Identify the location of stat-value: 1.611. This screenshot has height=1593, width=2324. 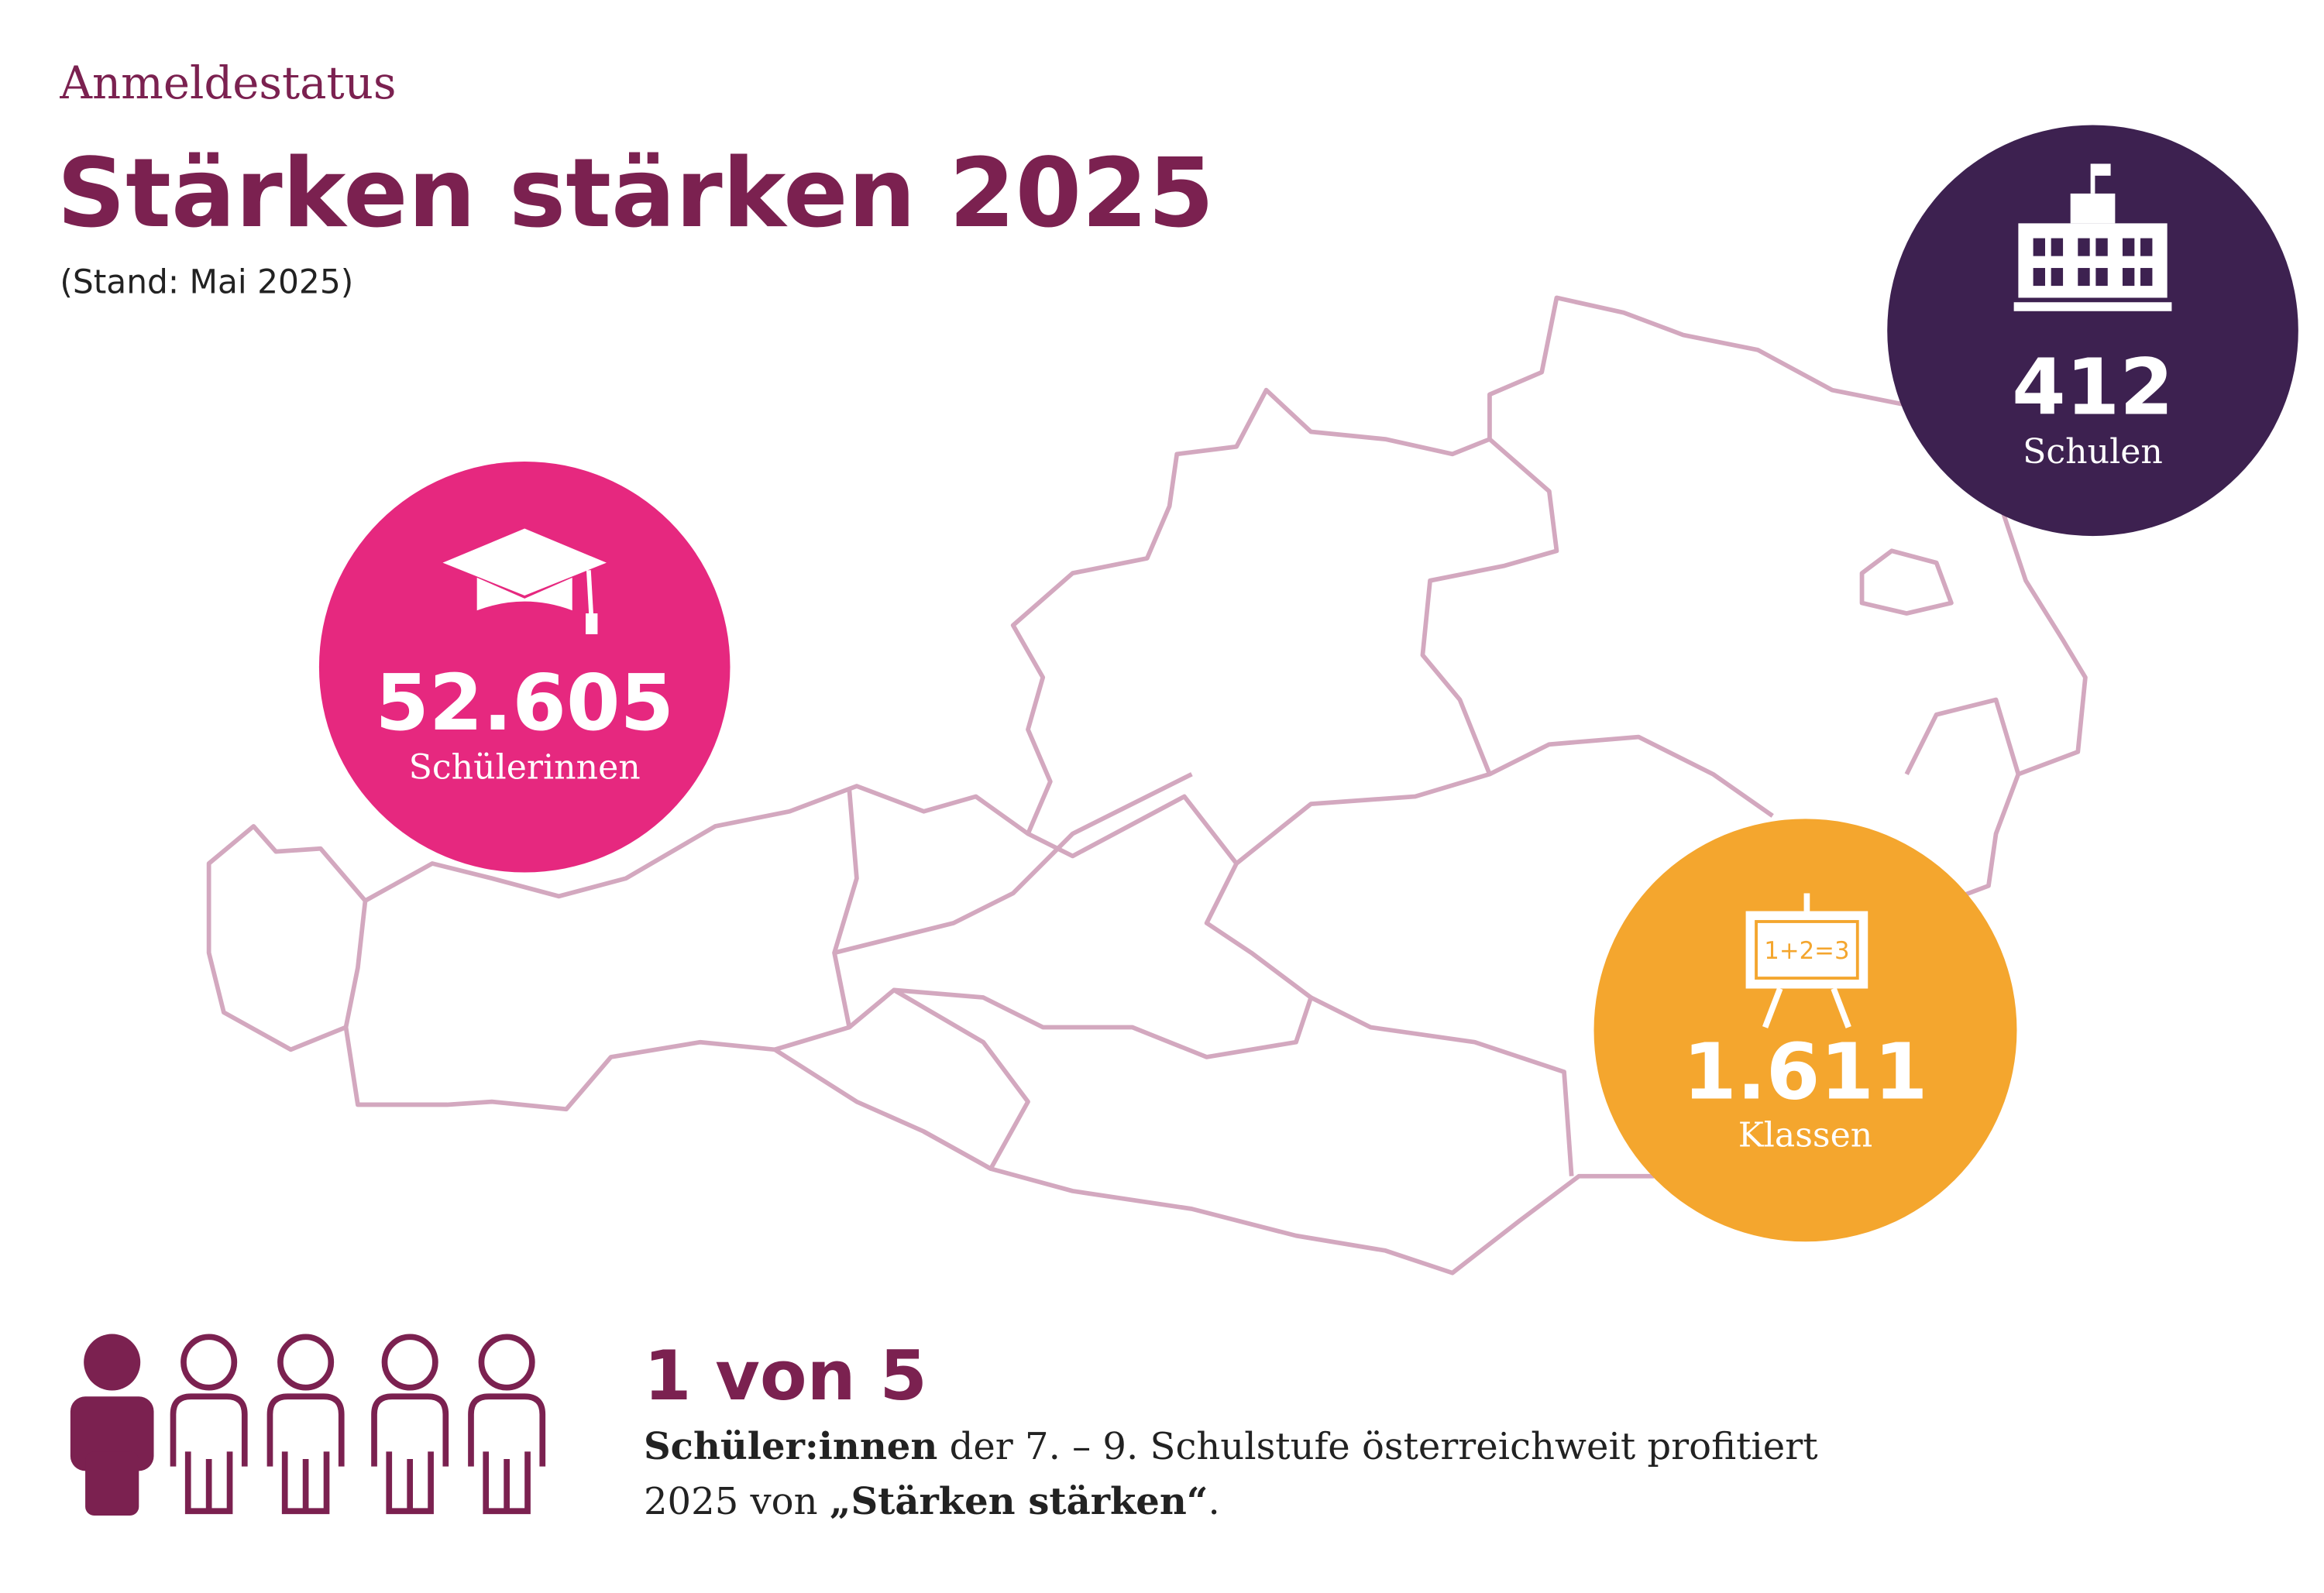
(1805, 1072).